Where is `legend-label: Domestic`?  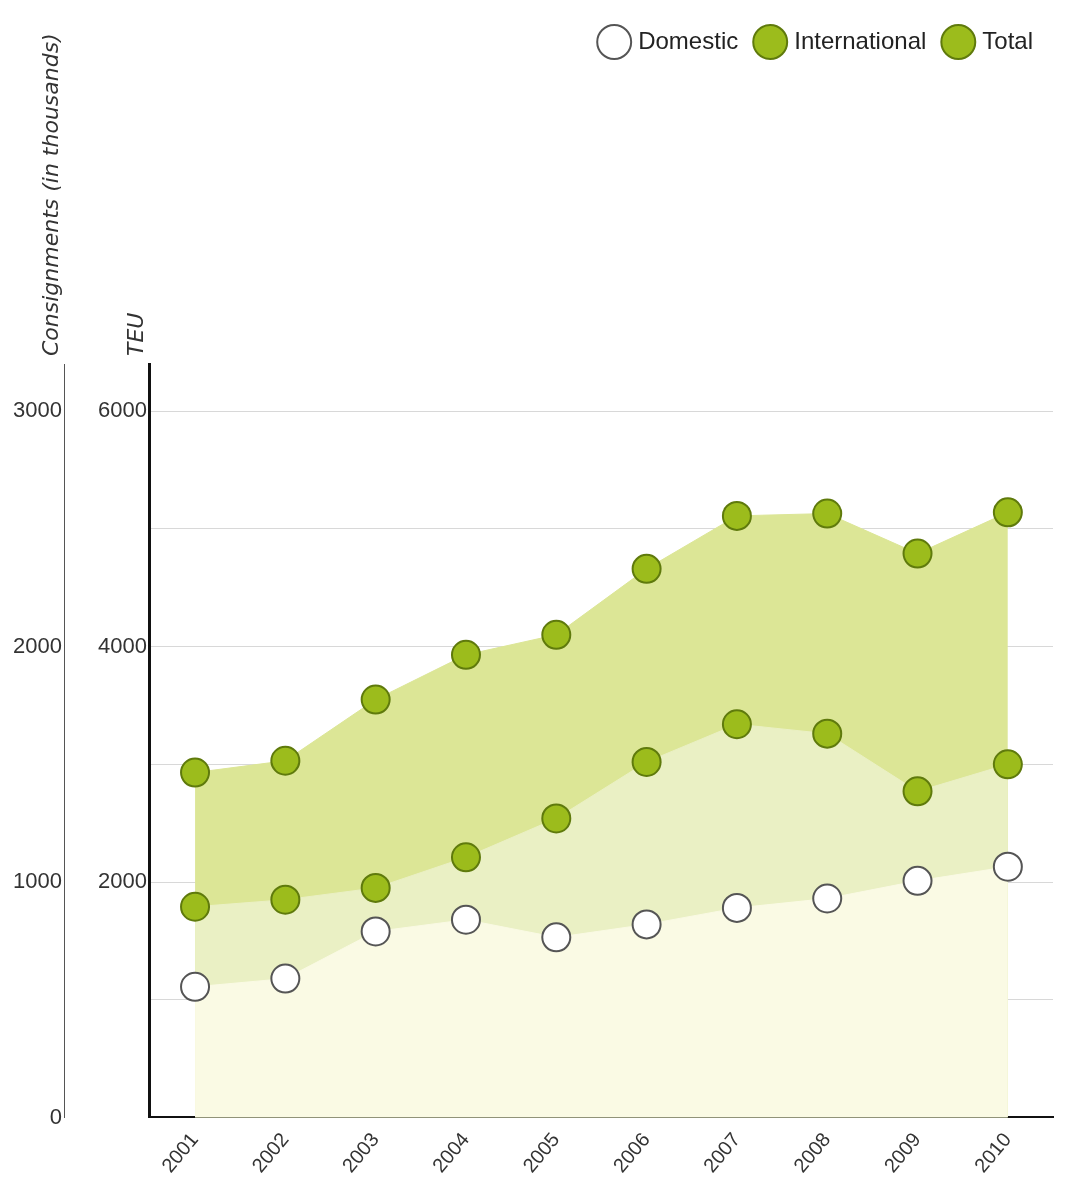
legend-label: Domestic is located at coordinates (688, 40).